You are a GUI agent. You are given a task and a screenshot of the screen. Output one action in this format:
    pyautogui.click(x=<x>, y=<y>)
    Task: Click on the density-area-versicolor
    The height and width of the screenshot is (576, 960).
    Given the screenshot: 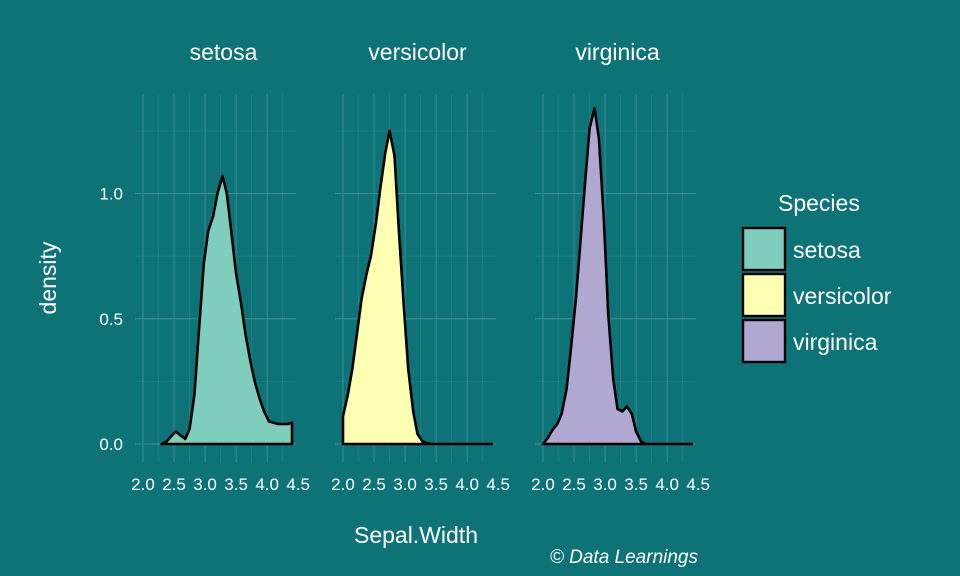 What is the action you would take?
    pyautogui.click(x=417, y=287)
    